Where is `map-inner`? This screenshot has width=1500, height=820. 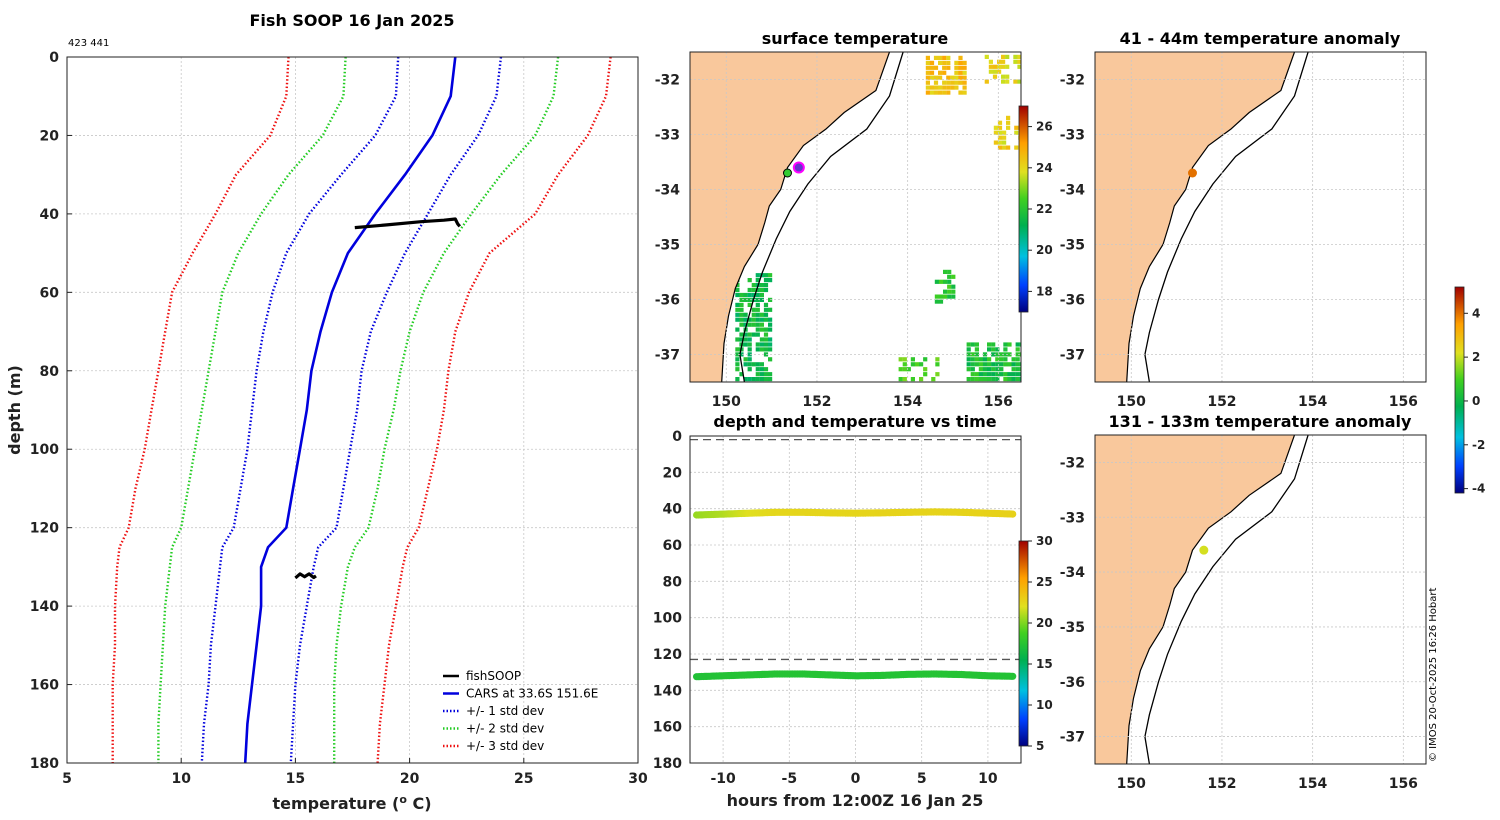
map-inner is located at coordinates (1260, 217).